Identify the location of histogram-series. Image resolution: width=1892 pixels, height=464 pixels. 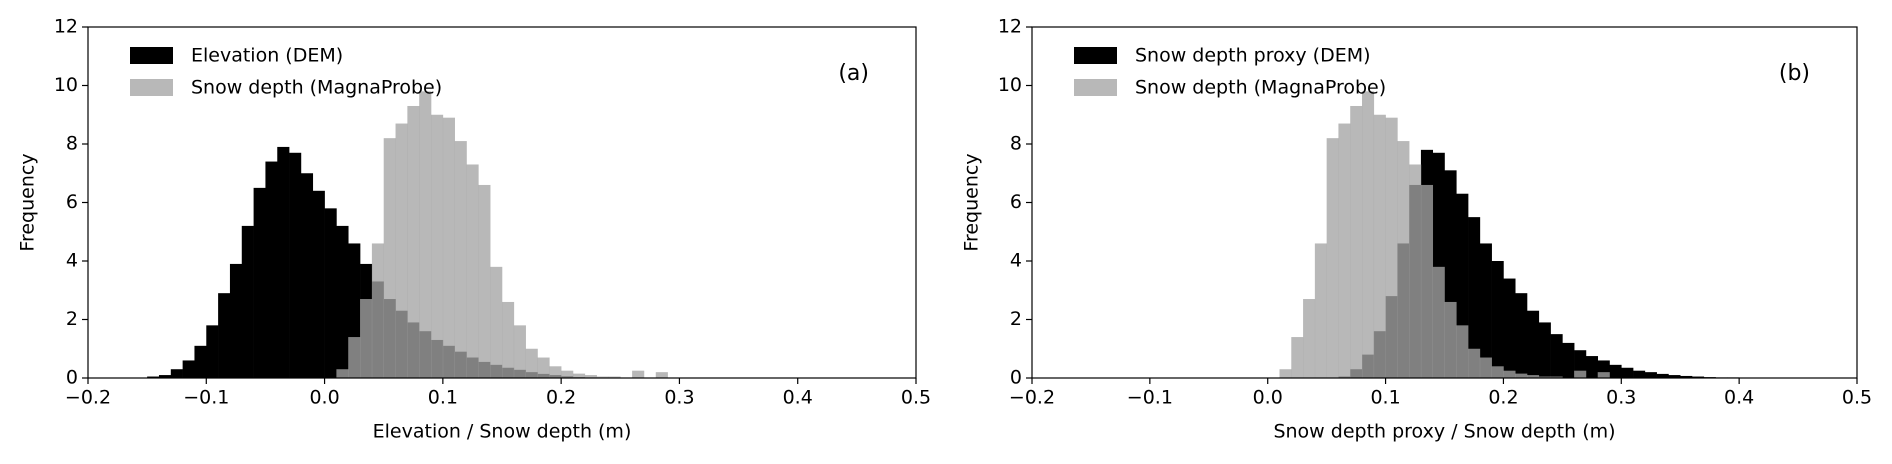
(502, 235).